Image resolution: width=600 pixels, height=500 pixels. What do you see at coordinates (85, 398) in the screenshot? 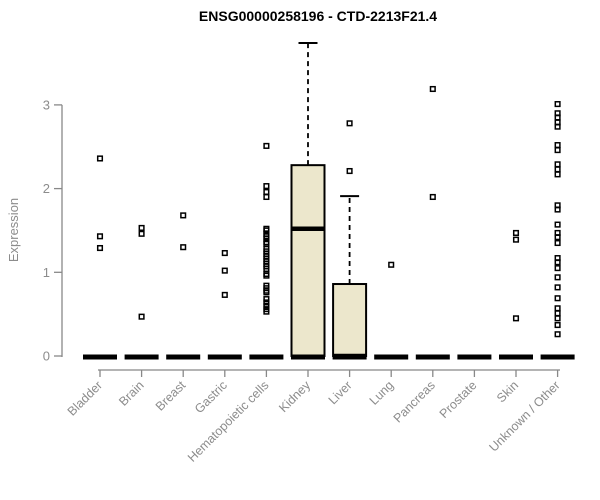
I see `x-tick-label-Bladder: Bladder` at bounding box center [85, 398].